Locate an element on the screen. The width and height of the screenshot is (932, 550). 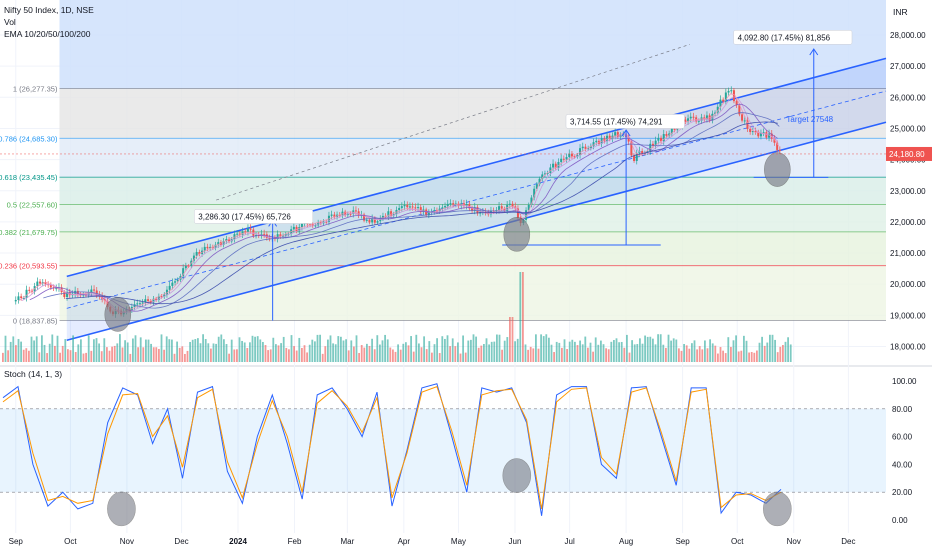
annotation-target: Target 27548 is located at coordinates (809, 119).